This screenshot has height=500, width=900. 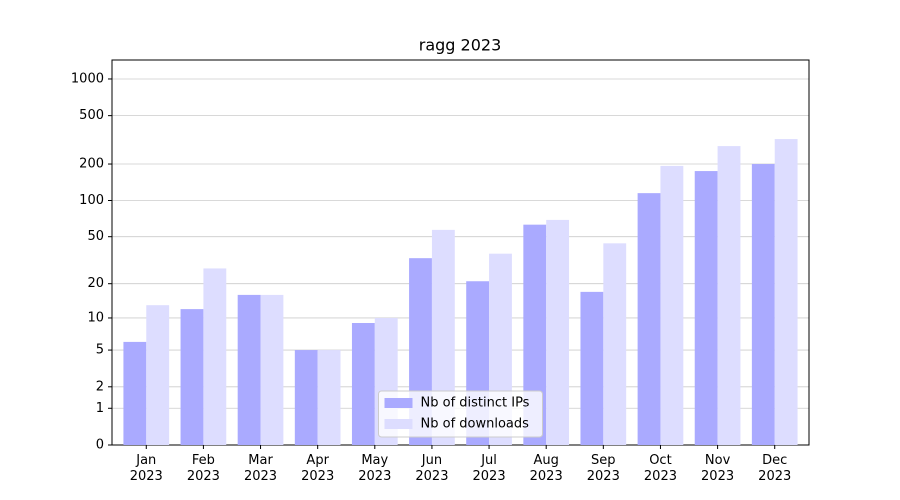 I want to click on y-tick-label: 10, so click(x=95, y=317).